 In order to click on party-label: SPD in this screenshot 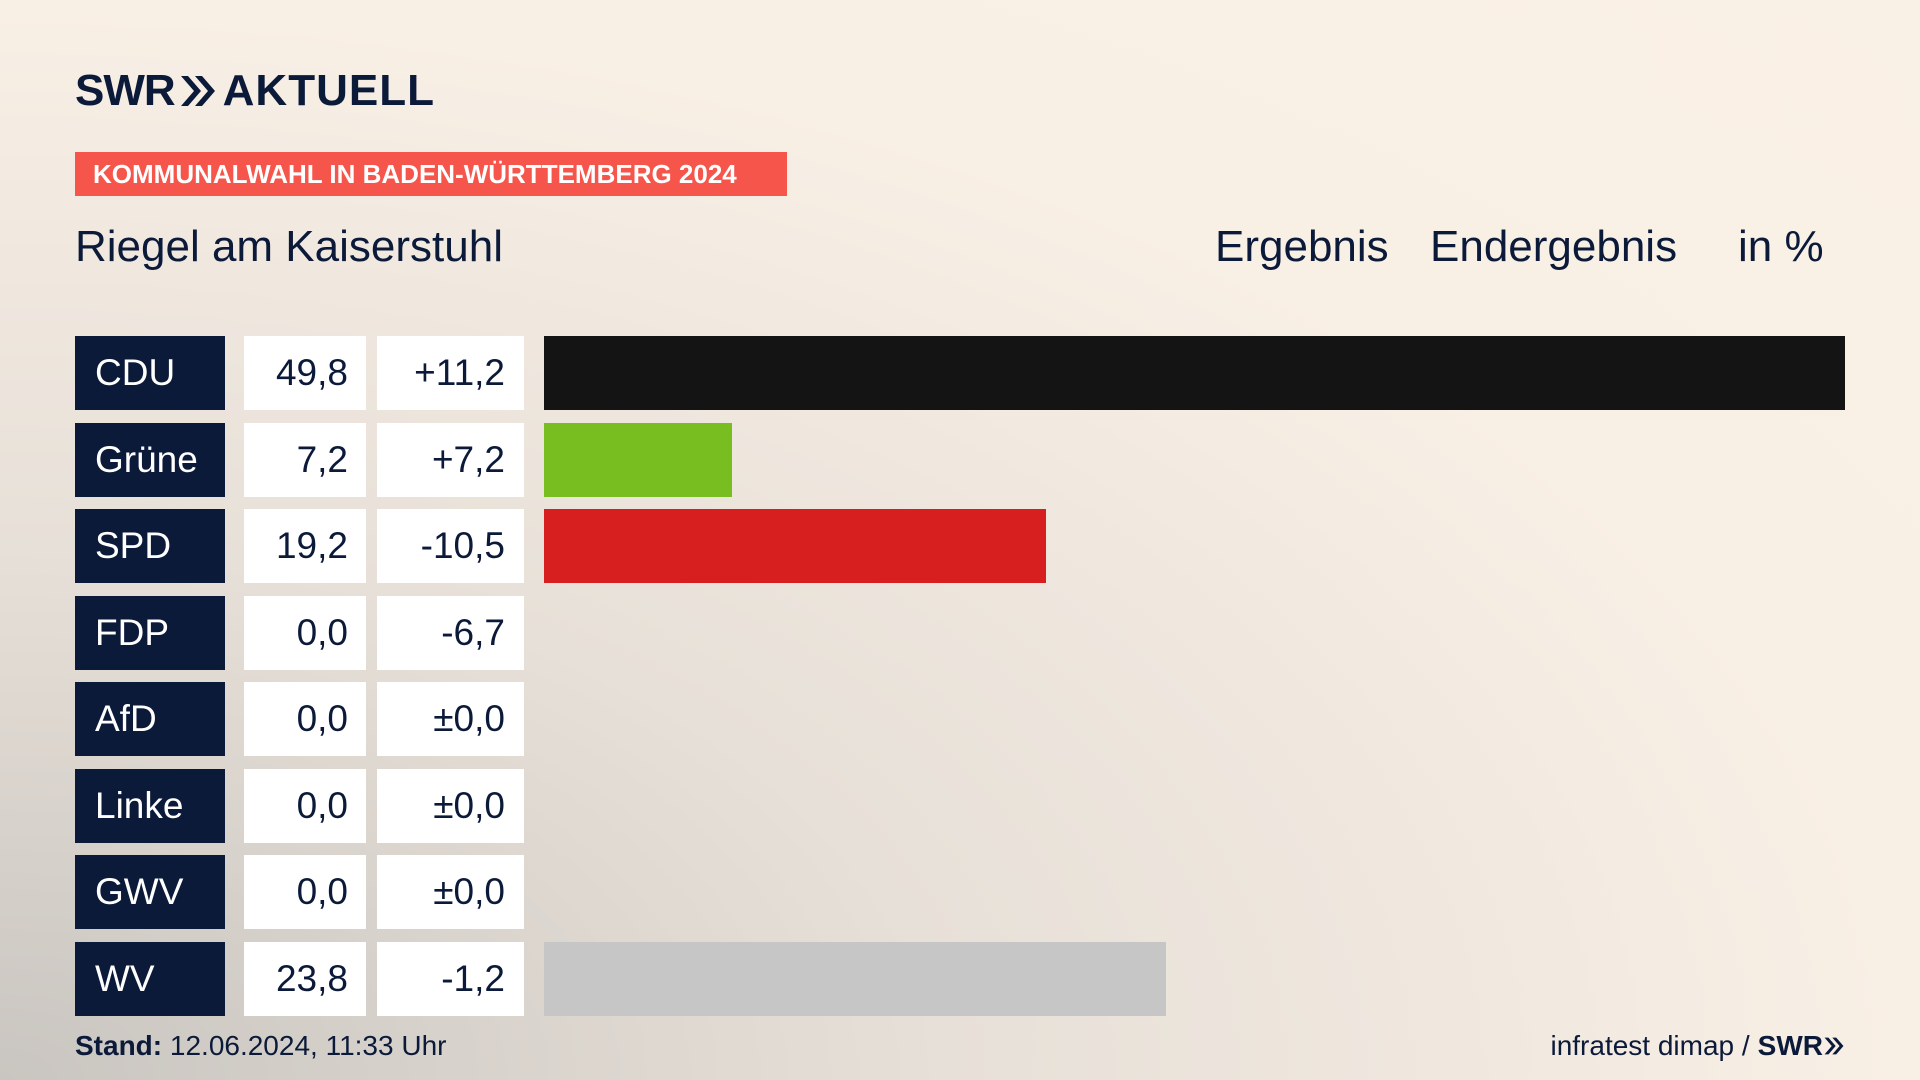, I will do `click(150, 546)`.